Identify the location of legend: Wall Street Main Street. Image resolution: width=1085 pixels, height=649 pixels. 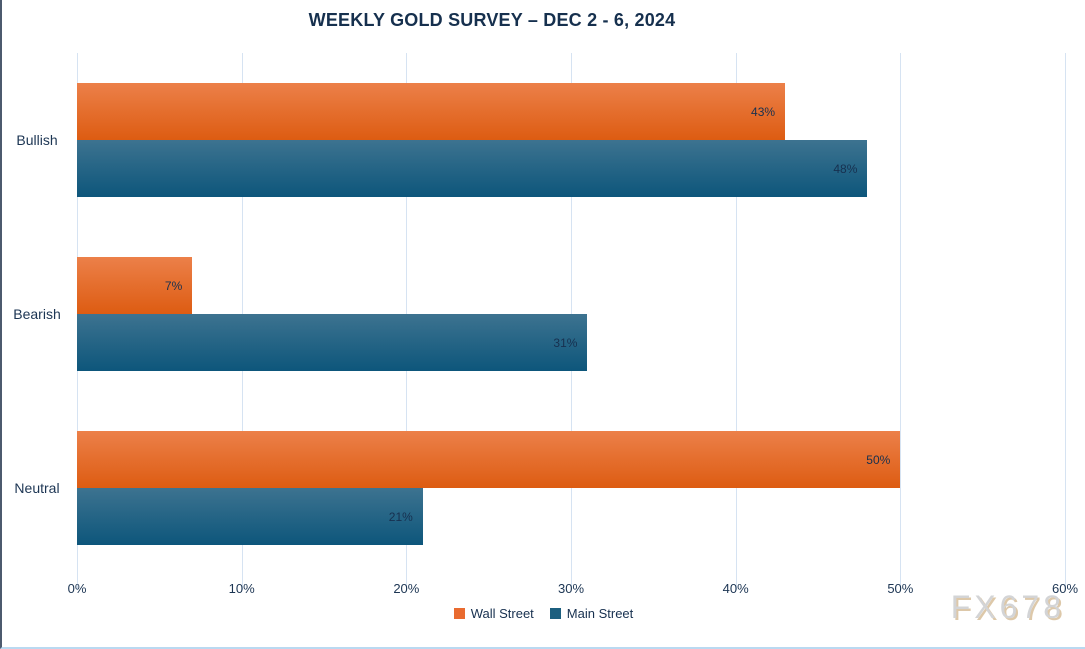
(543, 613).